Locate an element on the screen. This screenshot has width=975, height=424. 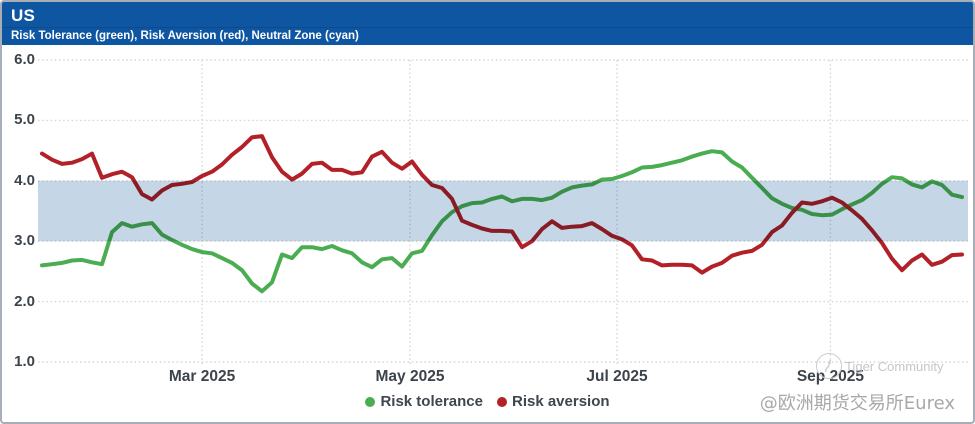
y-tick-label: 3.0 is located at coordinates (24, 241).